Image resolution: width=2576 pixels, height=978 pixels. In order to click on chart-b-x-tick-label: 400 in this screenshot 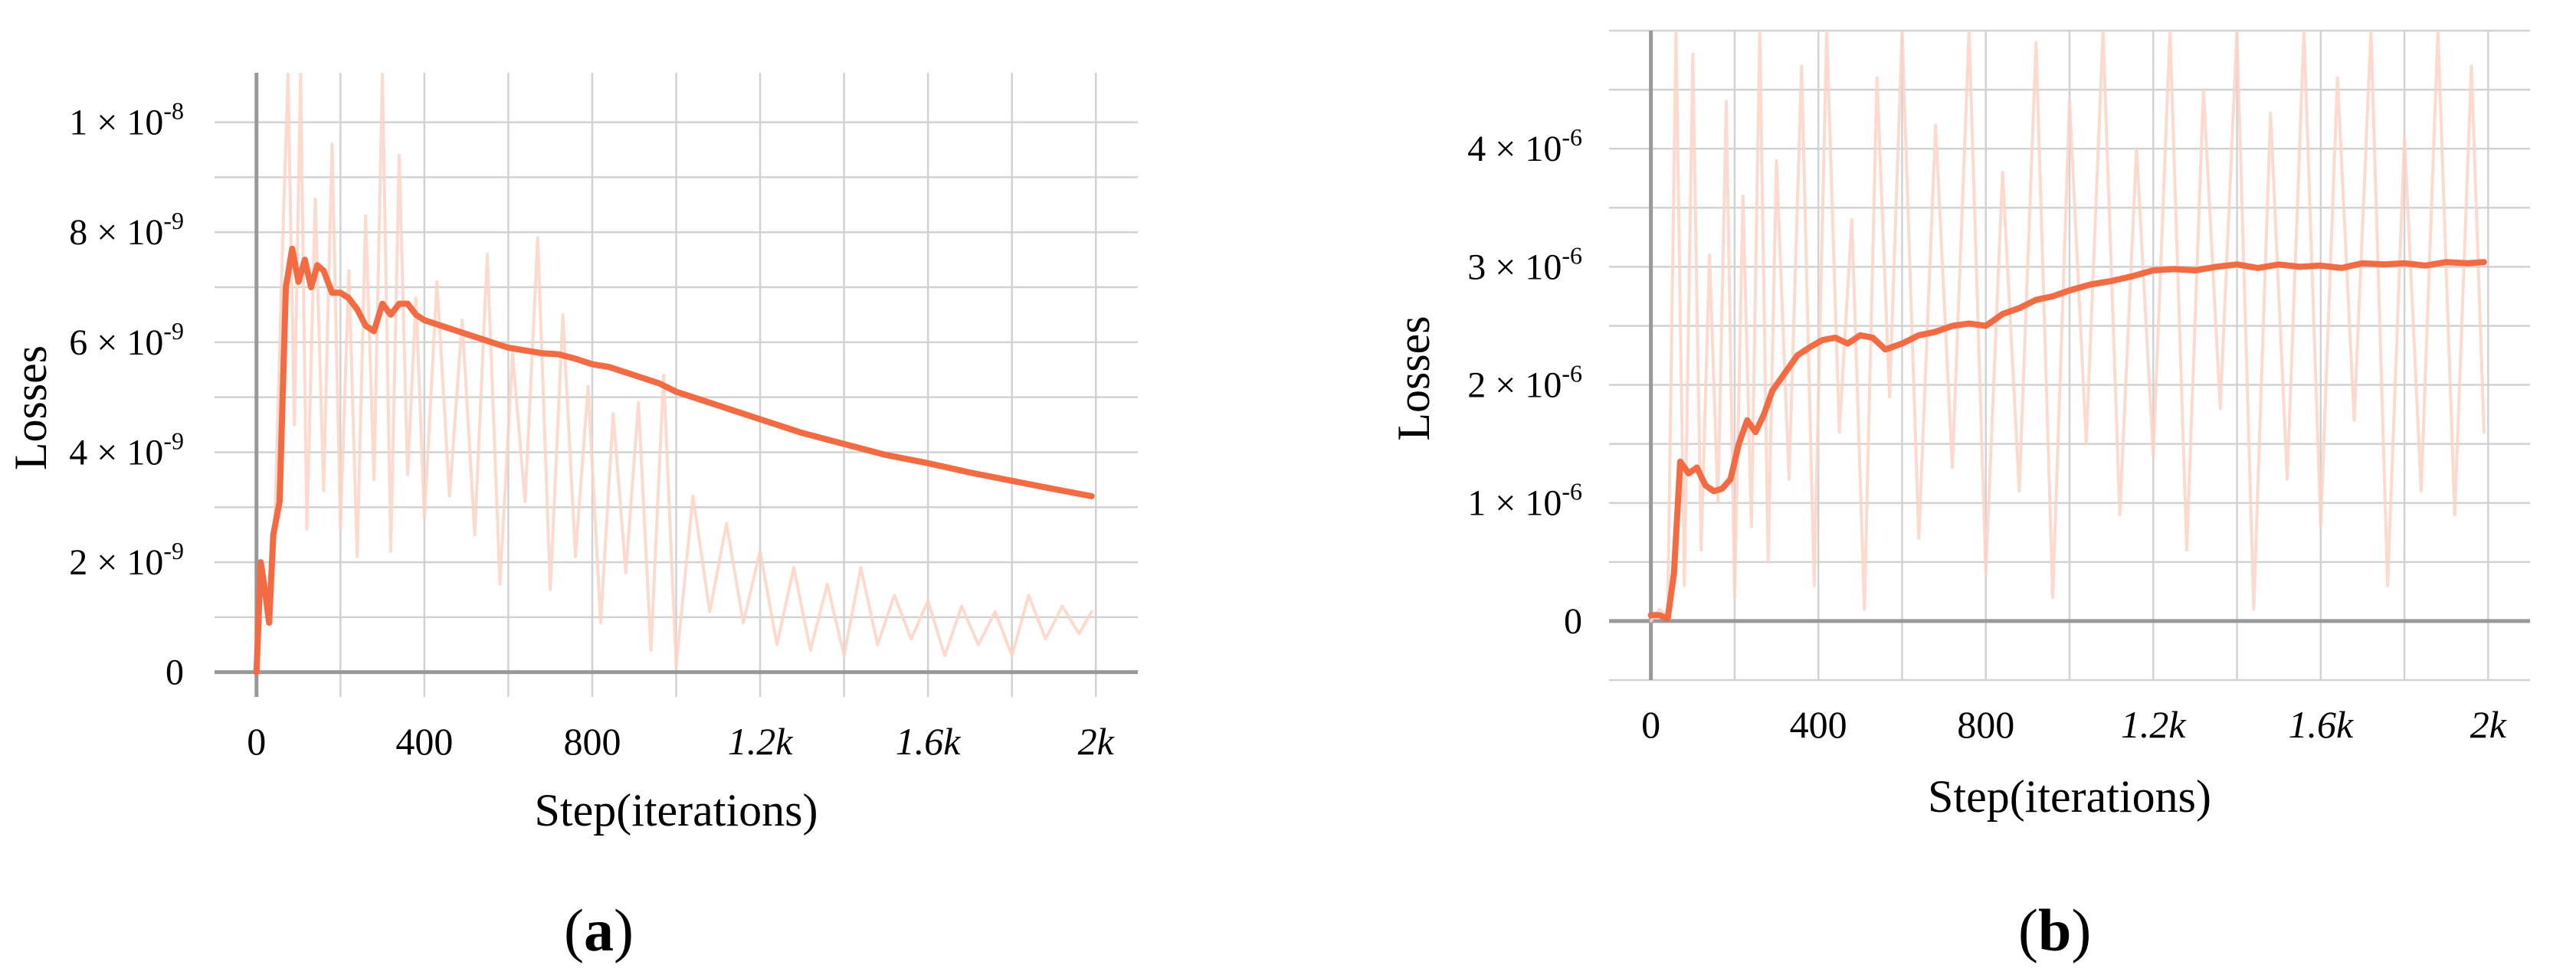, I will do `click(1818, 724)`.